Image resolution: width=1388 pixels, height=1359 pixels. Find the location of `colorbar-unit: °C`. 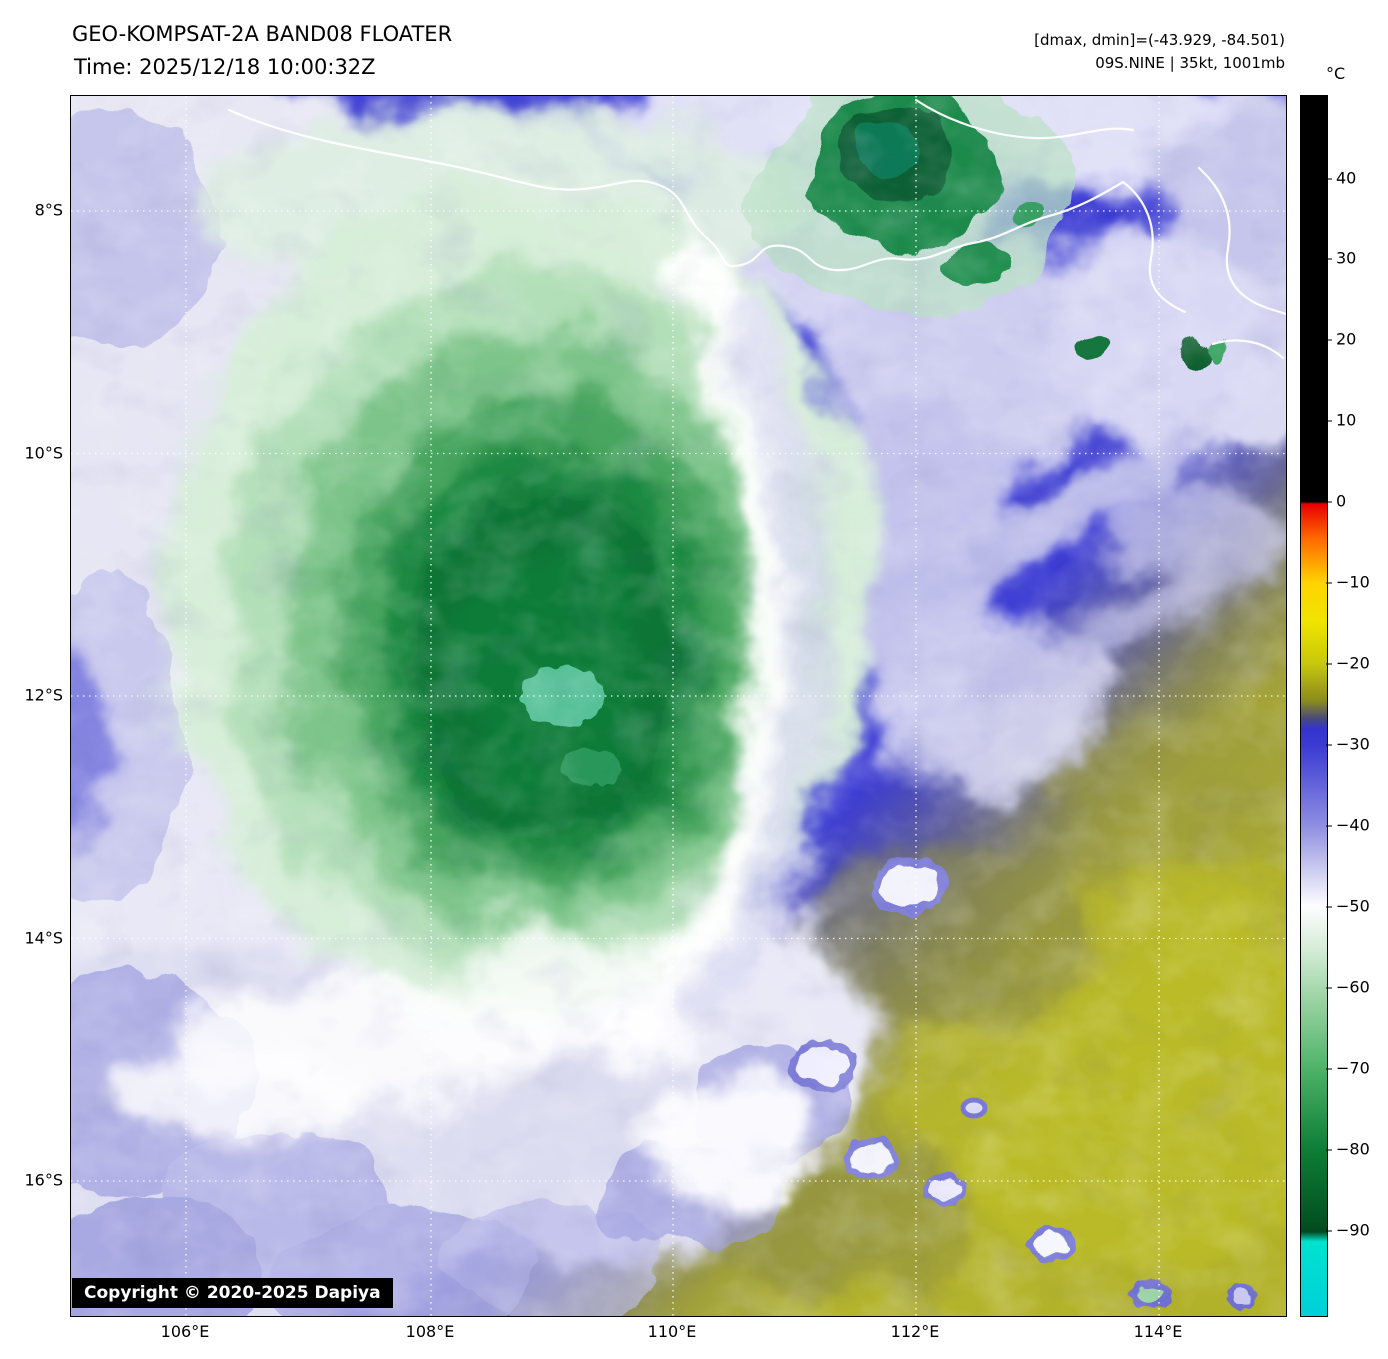

colorbar-unit: °C is located at coordinates (1336, 73).